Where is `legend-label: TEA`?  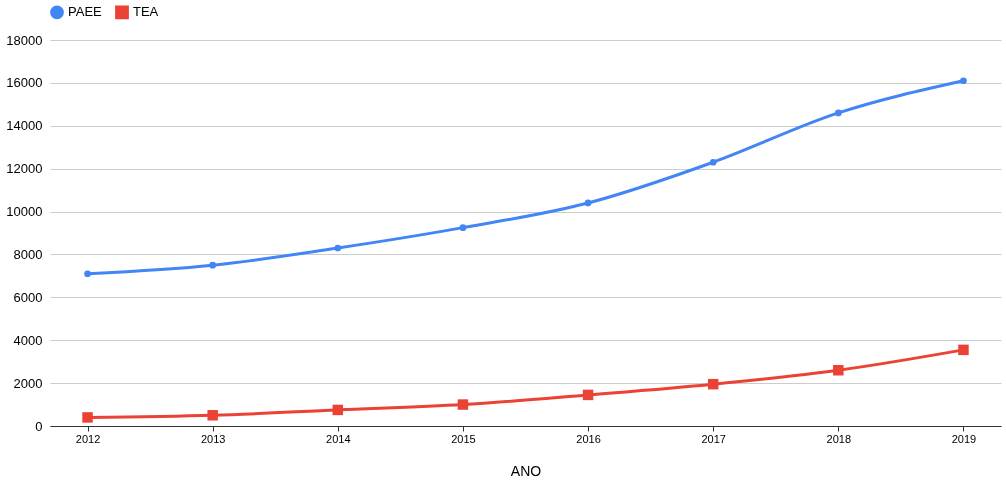
legend-label: TEA is located at coordinates (146, 12).